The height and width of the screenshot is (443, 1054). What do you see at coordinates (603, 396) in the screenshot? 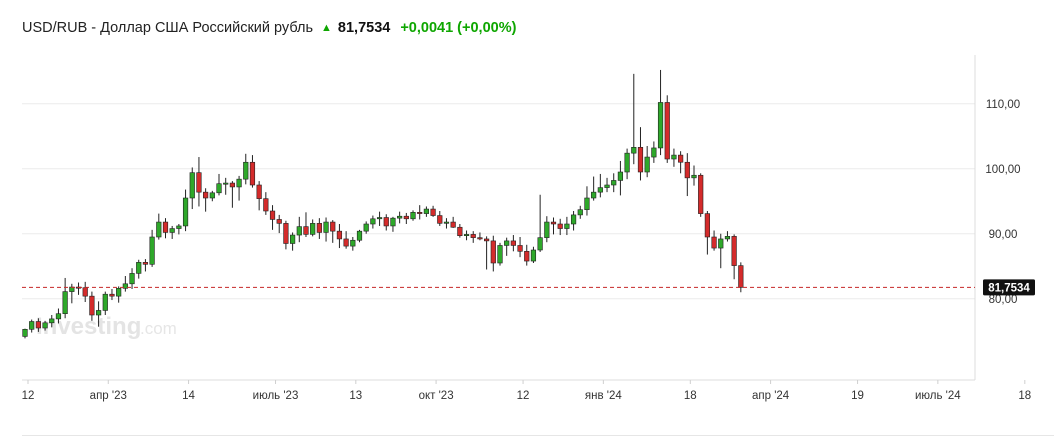
I see `x-tick-label: янв '24` at bounding box center [603, 396].